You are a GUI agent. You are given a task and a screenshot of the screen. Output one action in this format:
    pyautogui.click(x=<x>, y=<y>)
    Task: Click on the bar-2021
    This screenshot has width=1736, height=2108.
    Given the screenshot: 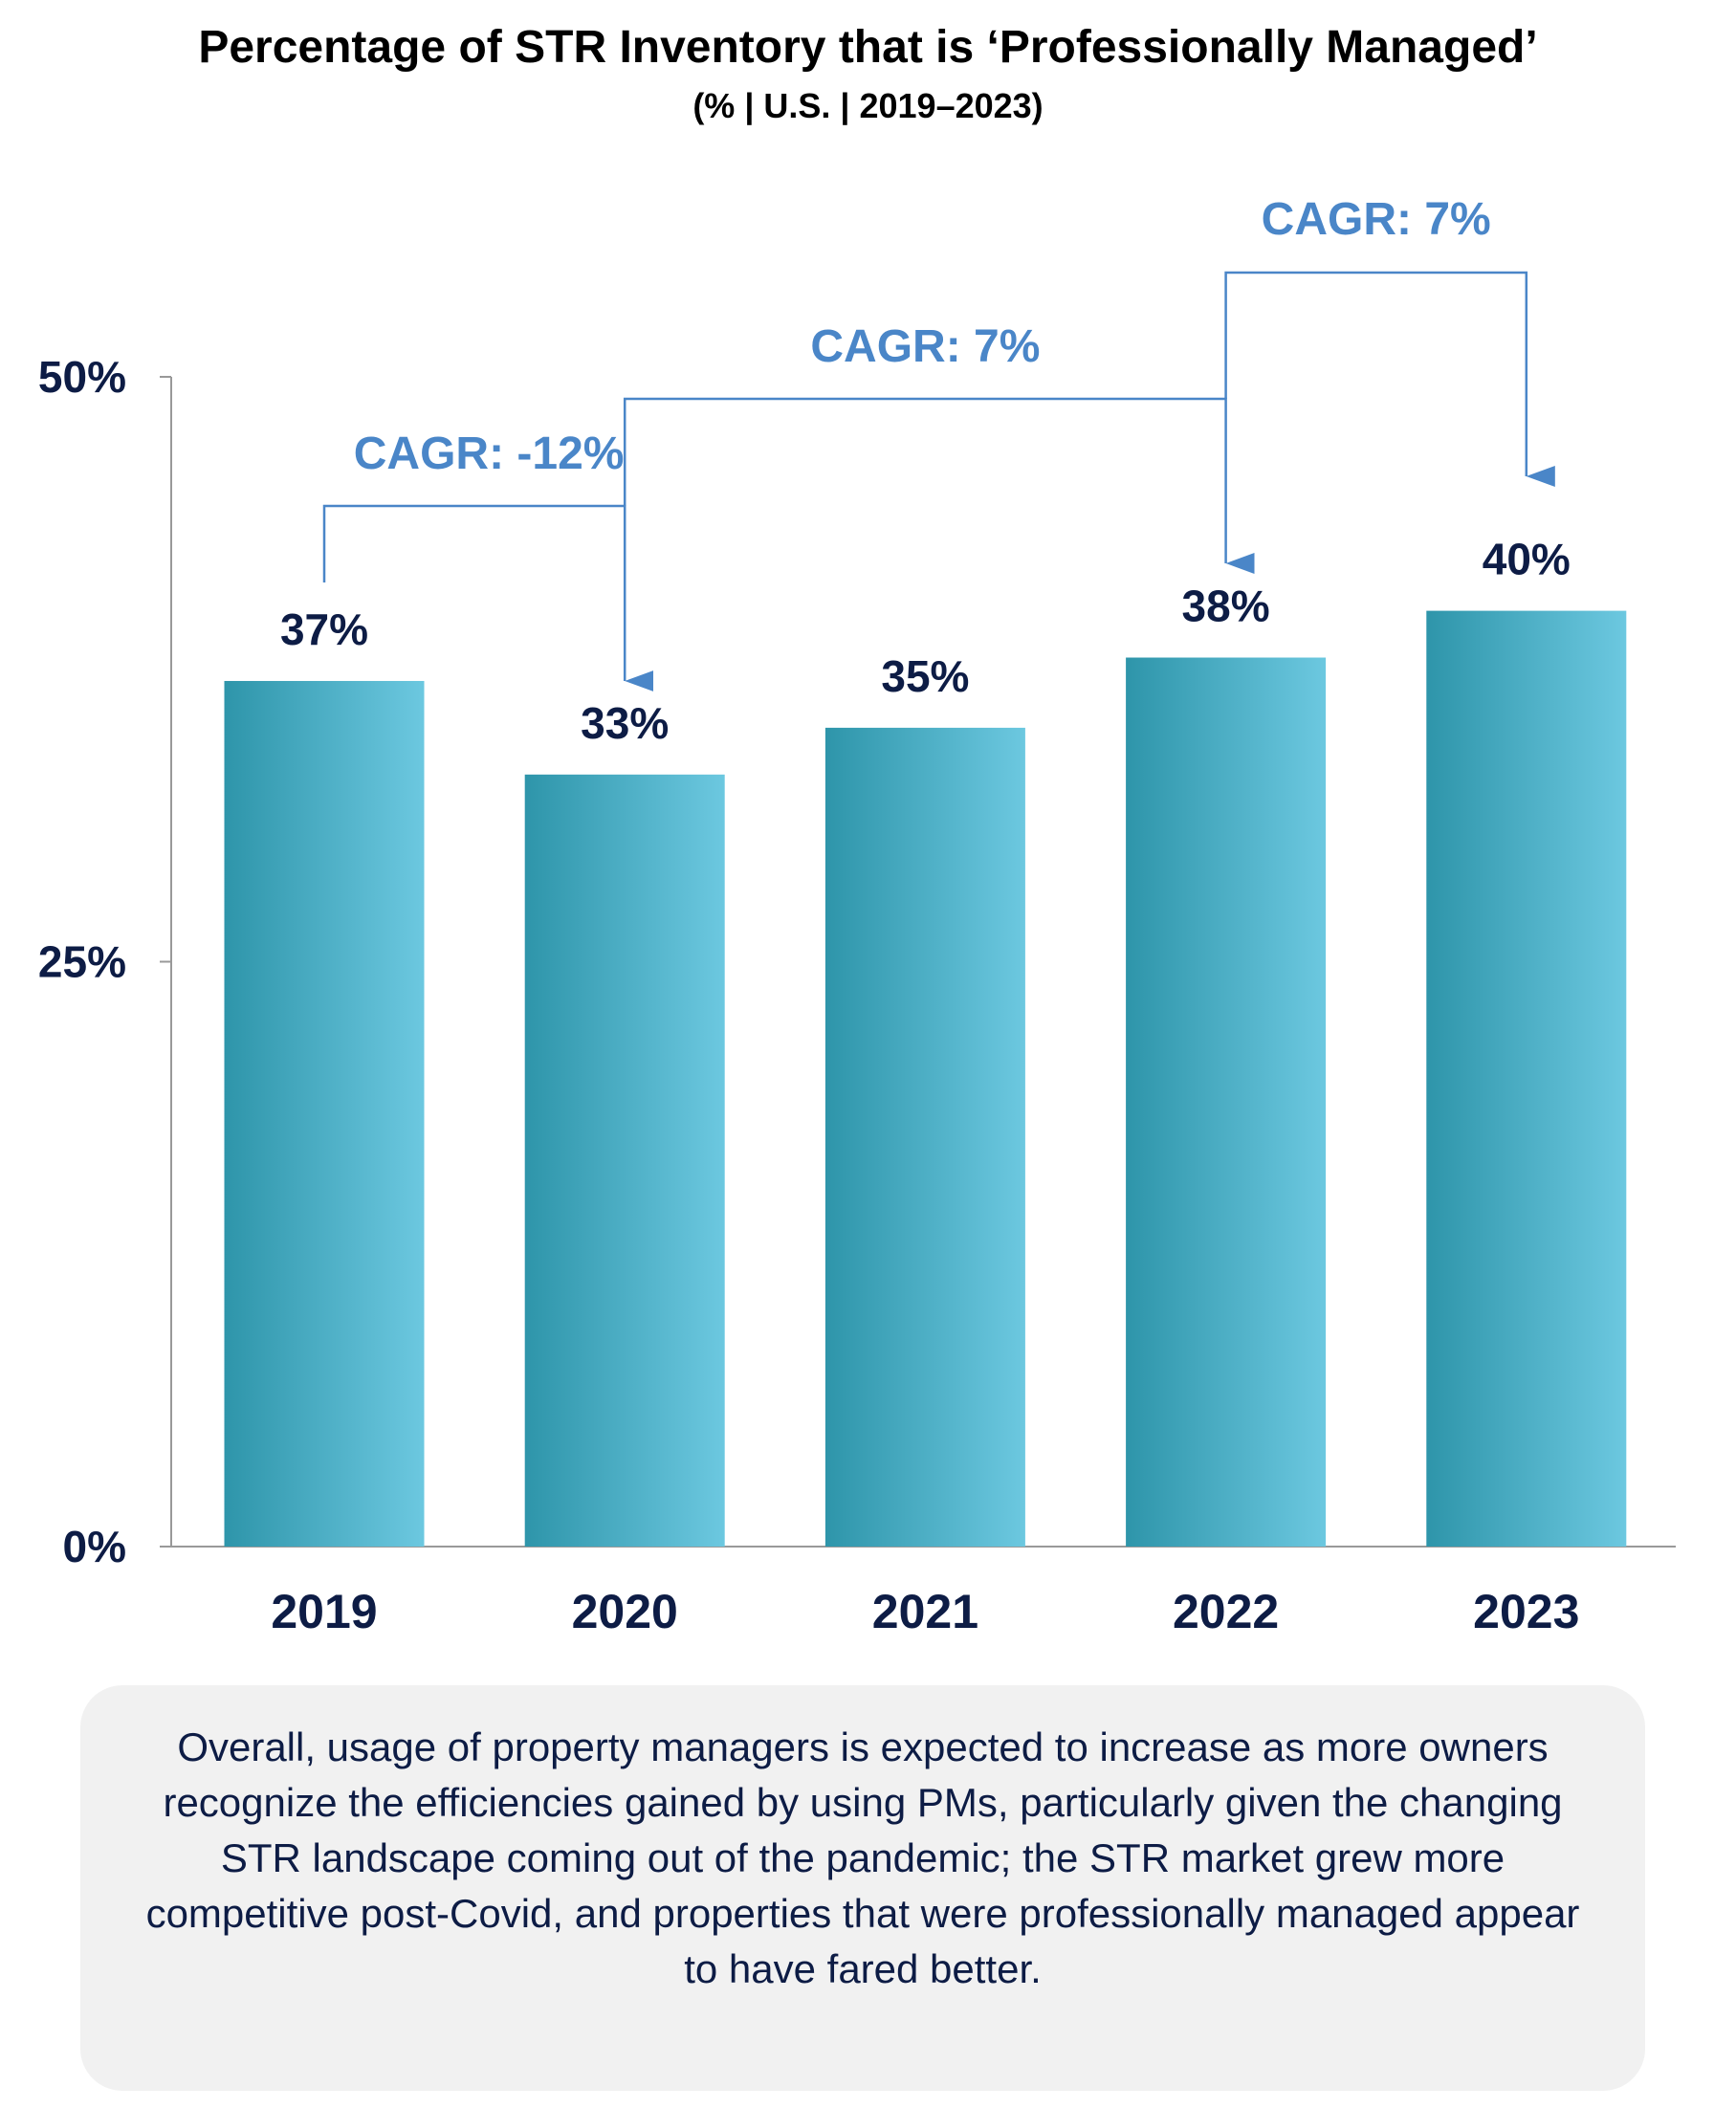 What is the action you would take?
    pyautogui.click(x=924, y=1137)
    